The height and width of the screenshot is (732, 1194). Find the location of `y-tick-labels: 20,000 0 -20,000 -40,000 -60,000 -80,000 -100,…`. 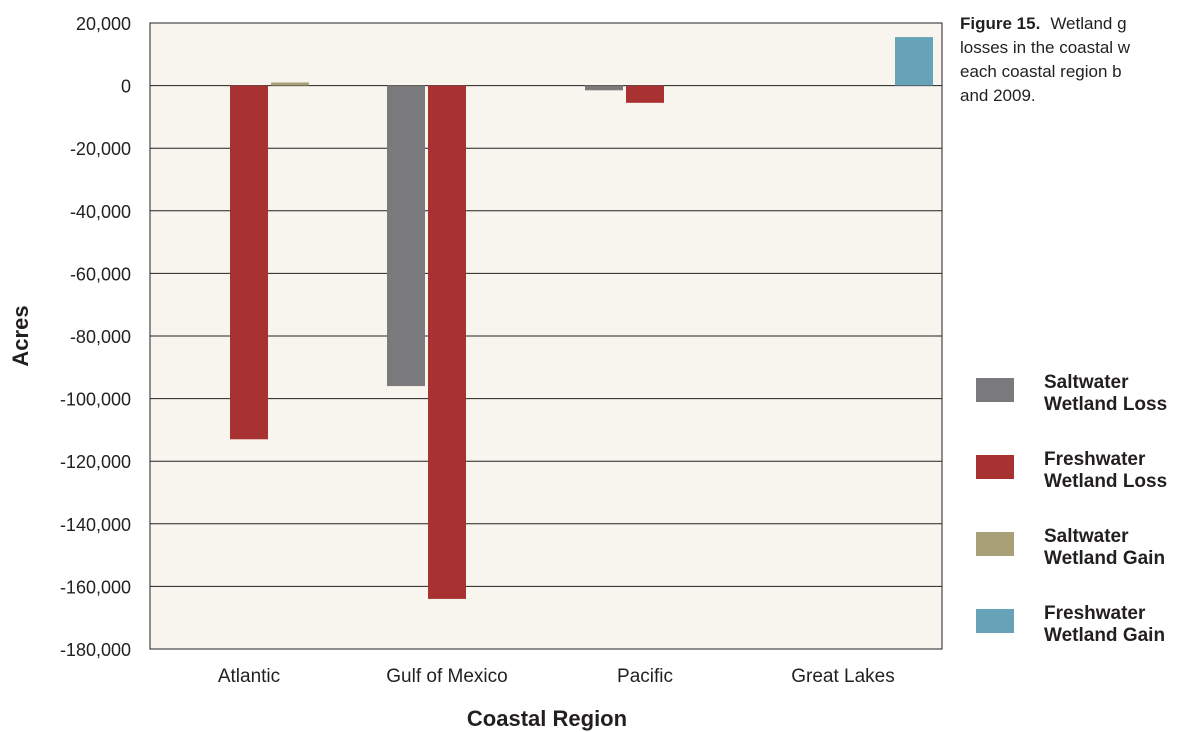

y-tick-labels: 20,000 0 -20,000 -40,000 -60,000 -80,000 -100,… is located at coordinates (95, 337).